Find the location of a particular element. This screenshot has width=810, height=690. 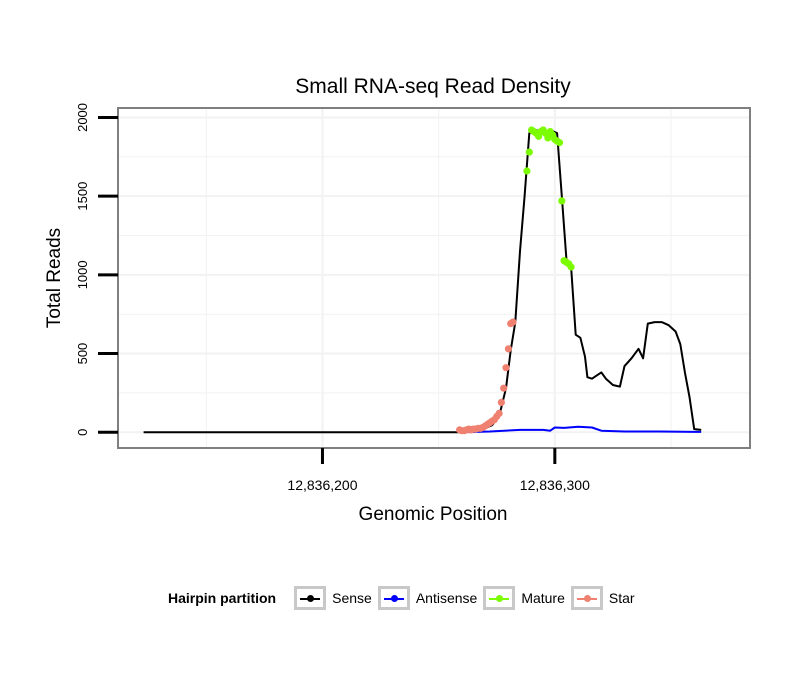

legend-label-antisense: Antisense is located at coordinates (446, 598).